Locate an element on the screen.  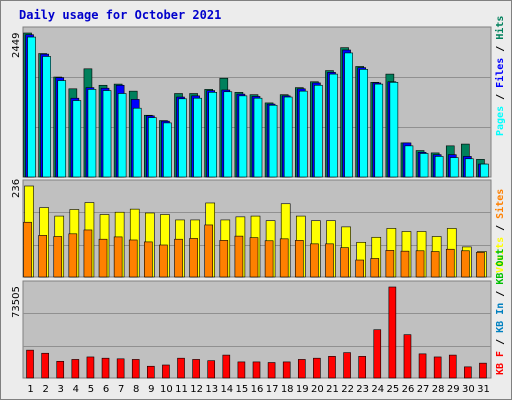
x-day-label: 20 is located at coordinates (317, 389).